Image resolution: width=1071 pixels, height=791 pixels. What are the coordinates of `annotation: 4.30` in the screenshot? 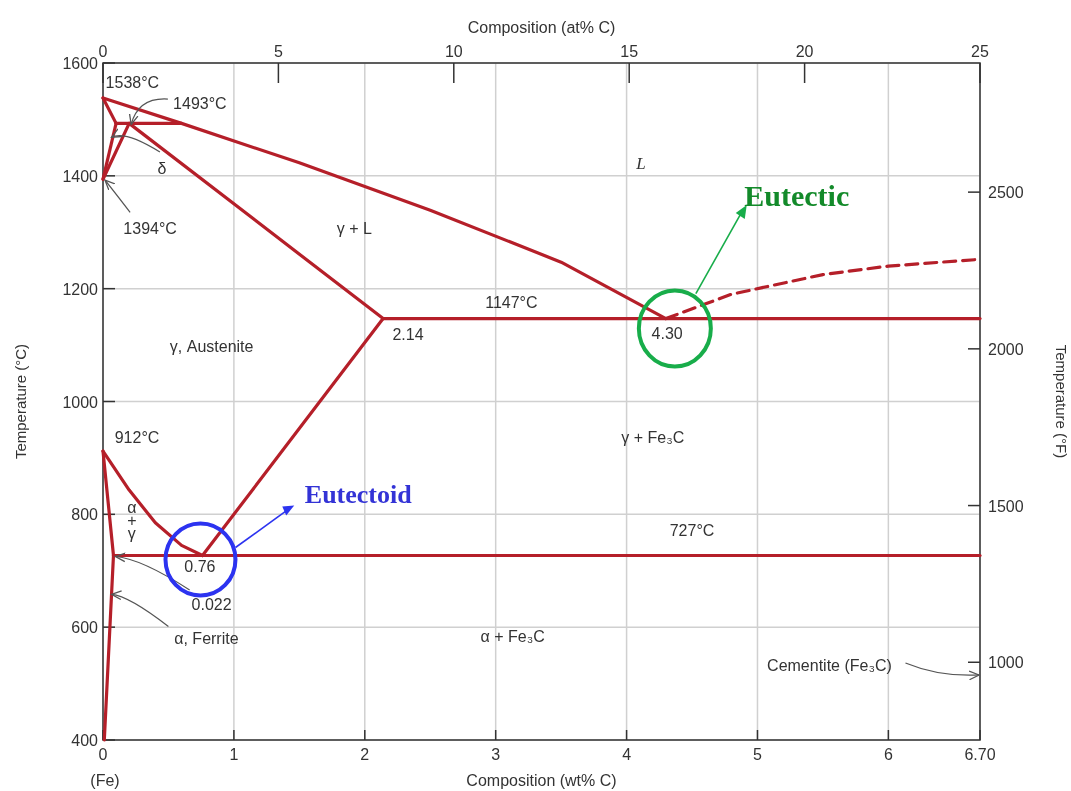 It's located at (667, 334).